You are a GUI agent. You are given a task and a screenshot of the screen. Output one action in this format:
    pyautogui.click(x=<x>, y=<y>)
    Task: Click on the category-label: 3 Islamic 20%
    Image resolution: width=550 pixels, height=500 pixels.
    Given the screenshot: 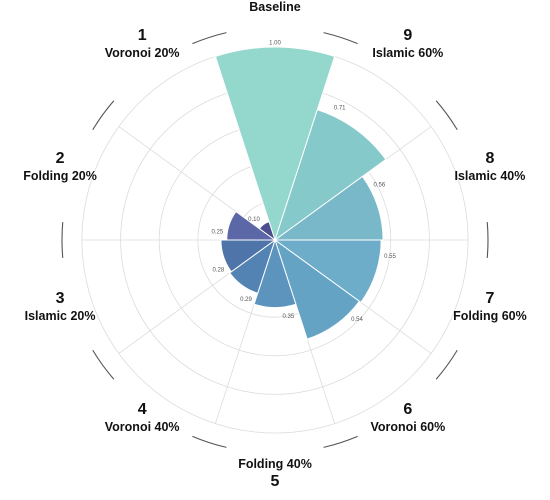 What is the action you would take?
    pyautogui.click(x=60, y=306)
    